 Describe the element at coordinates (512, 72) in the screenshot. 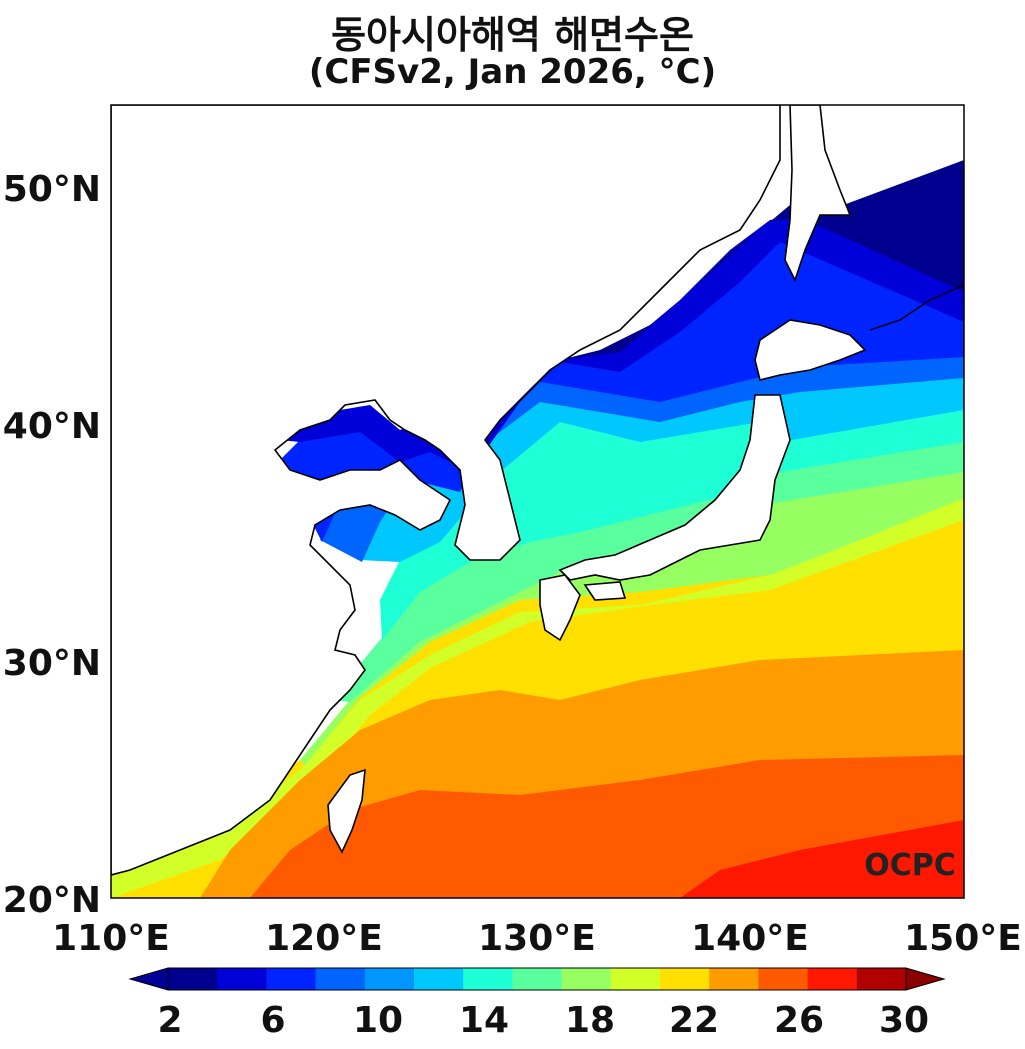

I see `map-subtitle: (CFSv2, Jan 2026, °C)` at that location.